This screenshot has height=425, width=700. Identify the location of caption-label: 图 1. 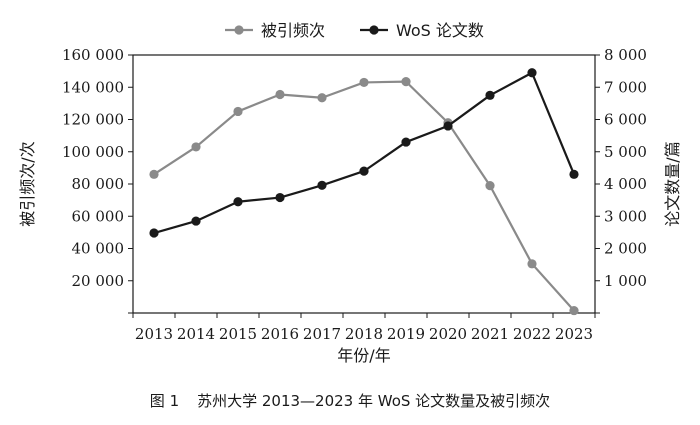
(164, 401).